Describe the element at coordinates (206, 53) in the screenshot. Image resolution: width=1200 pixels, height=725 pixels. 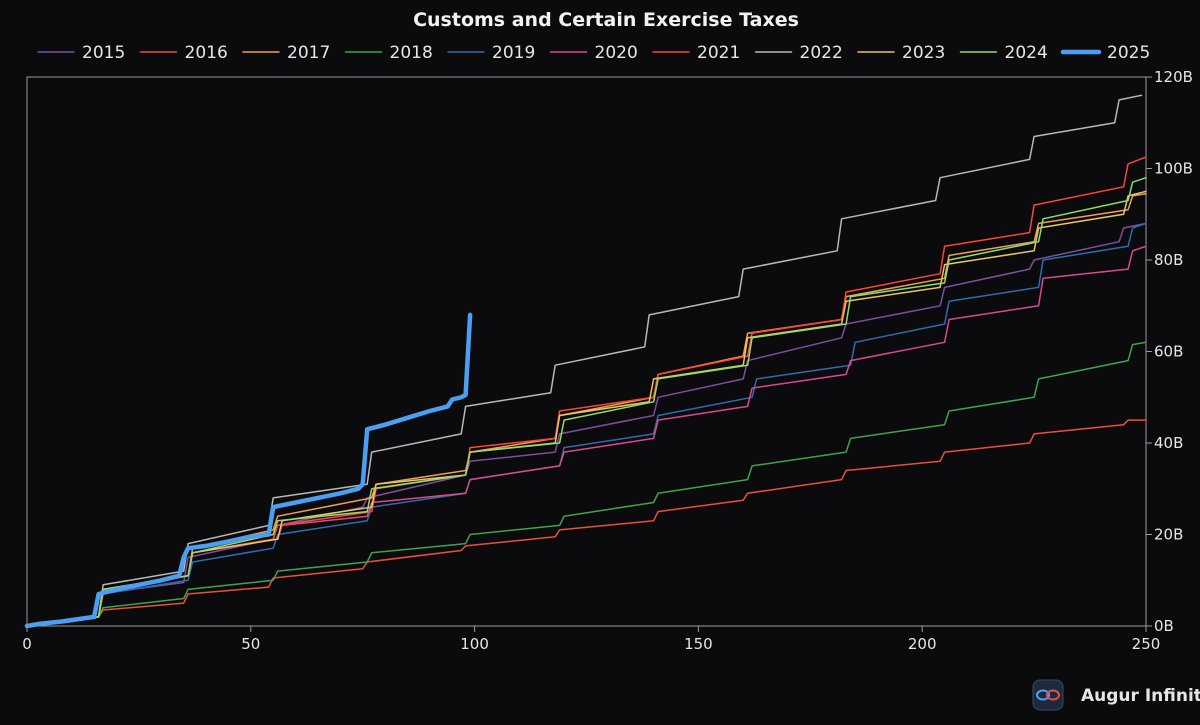
I see `legend-label: 2016` at that location.